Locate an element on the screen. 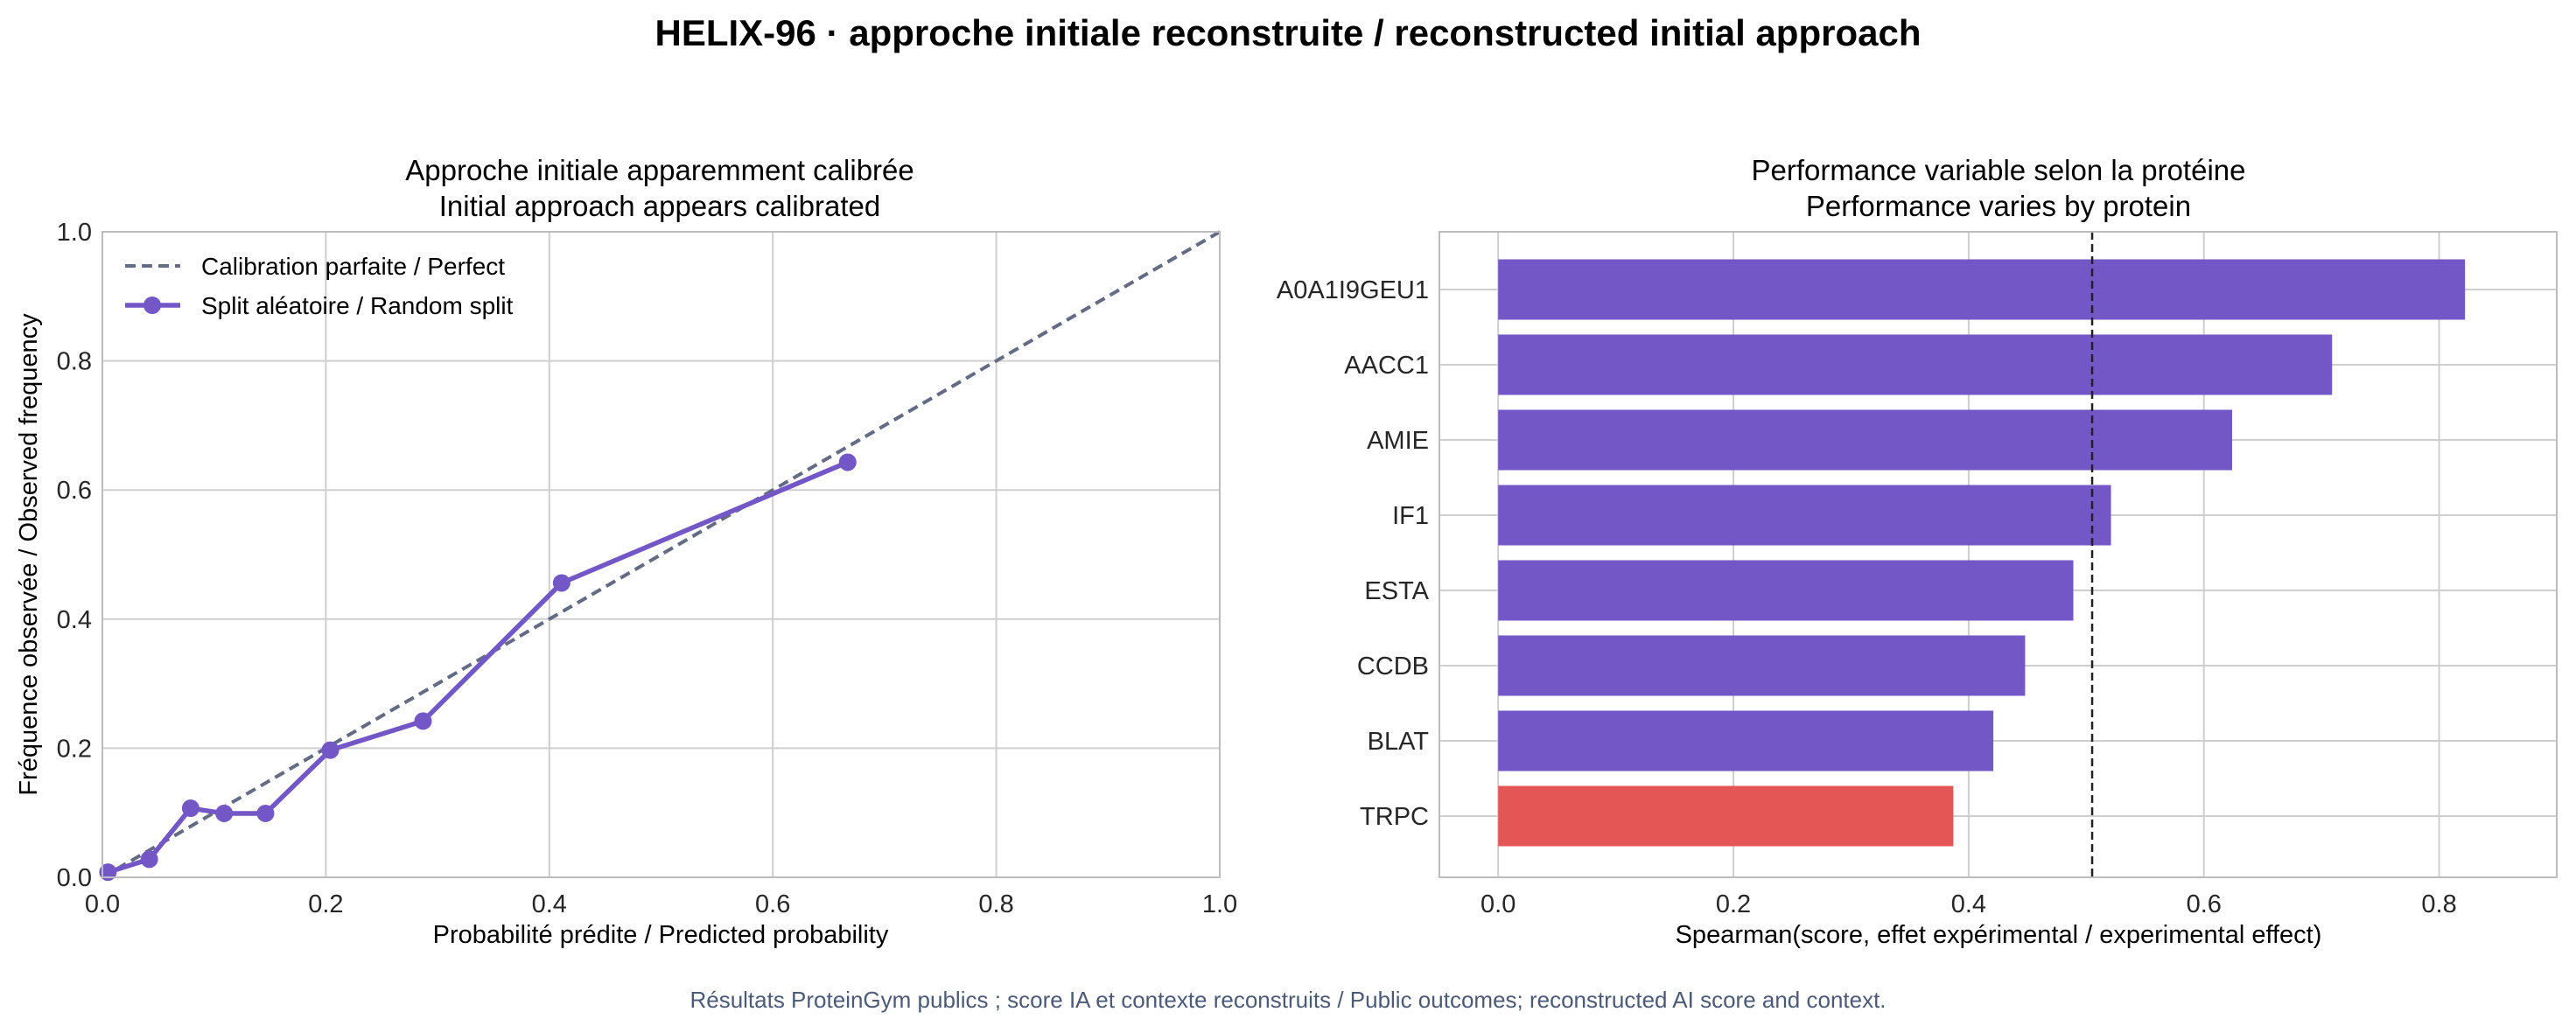 The height and width of the screenshot is (1033, 2576). spearman-x-tick-label: 0.6 is located at coordinates (2204, 904).